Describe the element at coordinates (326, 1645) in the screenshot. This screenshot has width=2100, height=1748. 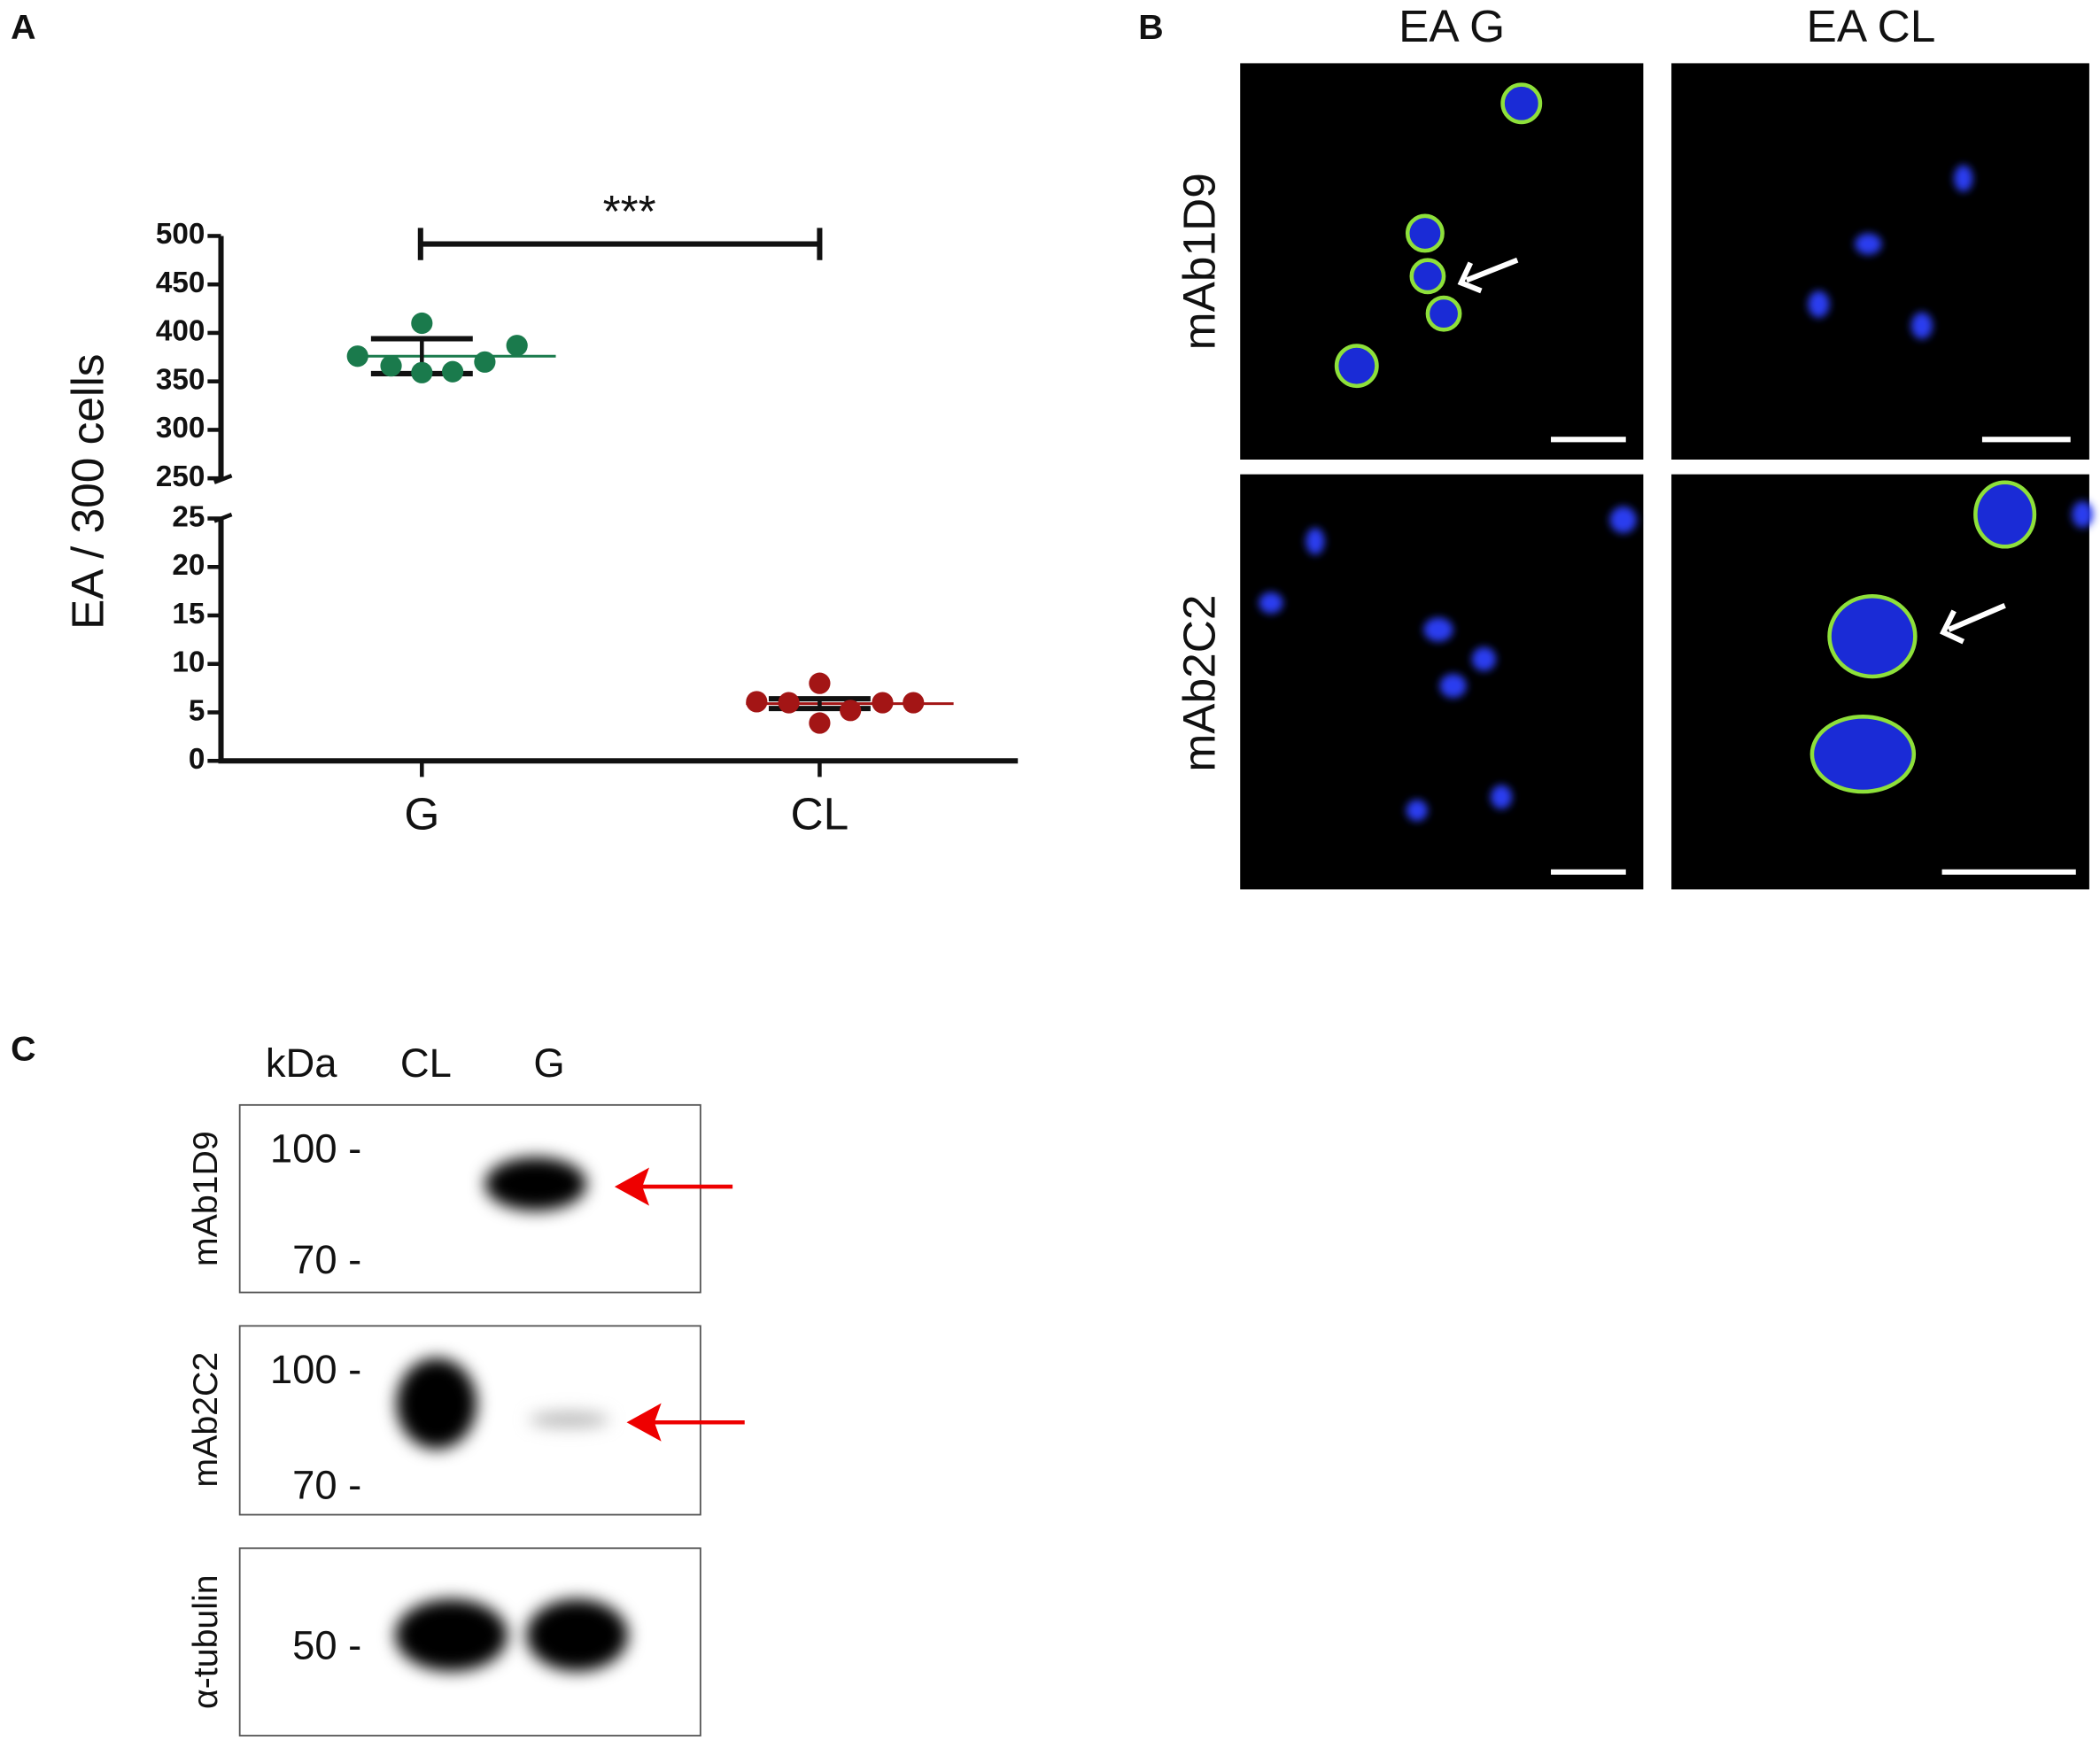
I see `marker: 50 -` at that location.